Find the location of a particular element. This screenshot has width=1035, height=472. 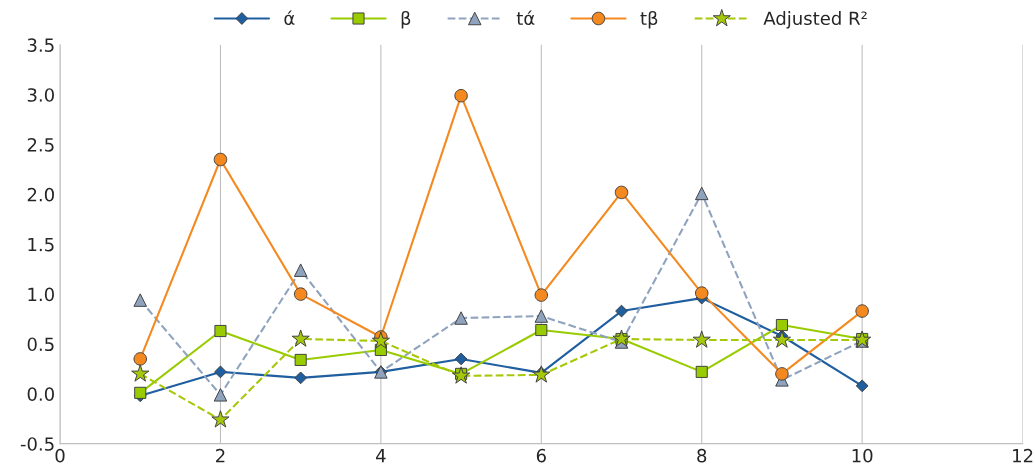

legend-label: ά is located at coordinates (289, 18).